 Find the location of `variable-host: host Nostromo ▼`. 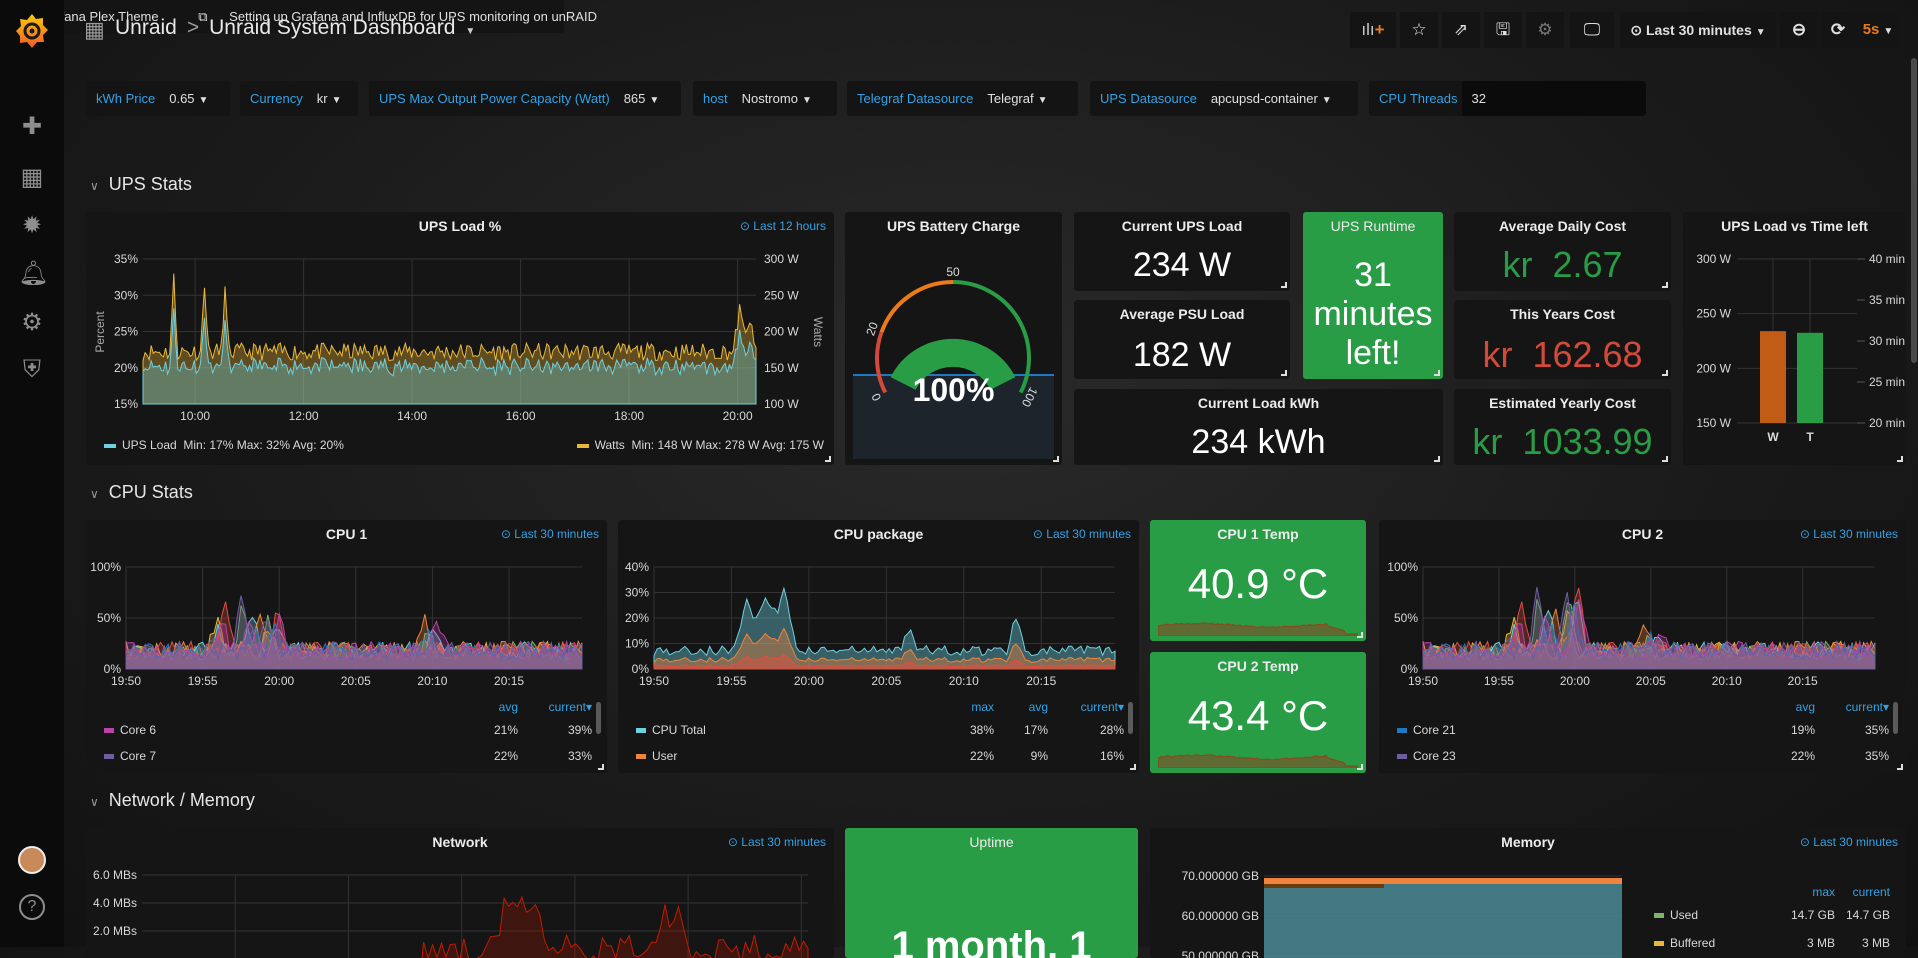

variable-host: host Nostromo ▼ is located at coordinates (765, 98).